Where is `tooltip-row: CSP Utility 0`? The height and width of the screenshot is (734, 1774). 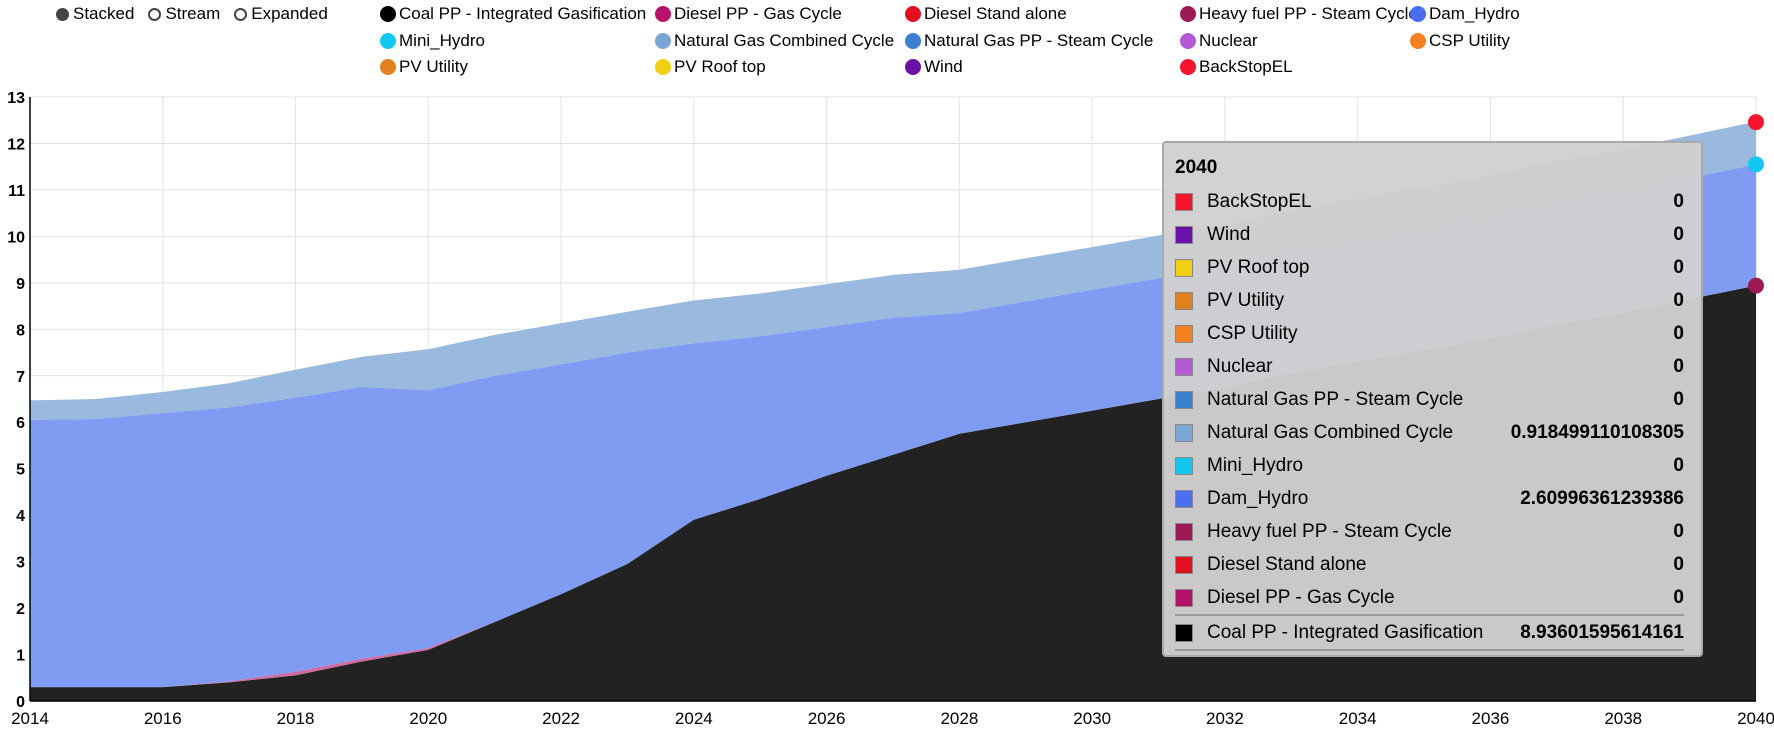 tooltip-row: CSP Utility 0 is located at coordinates (1429, 333).